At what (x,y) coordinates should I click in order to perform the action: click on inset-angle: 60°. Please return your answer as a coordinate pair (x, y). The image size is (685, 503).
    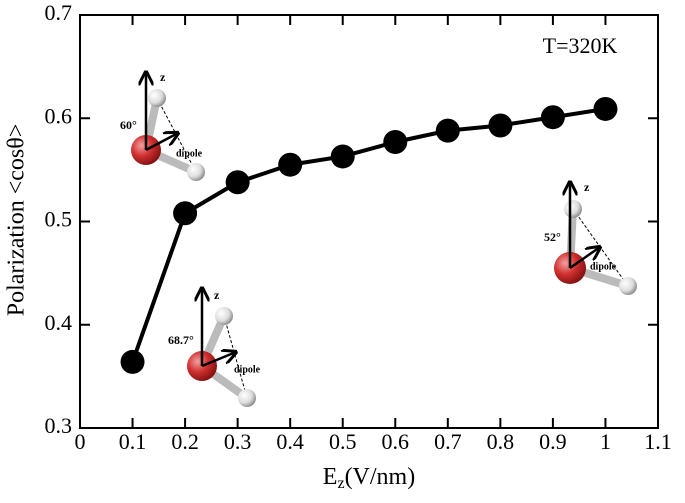
    Looking at the image, I should click on (128, 125).